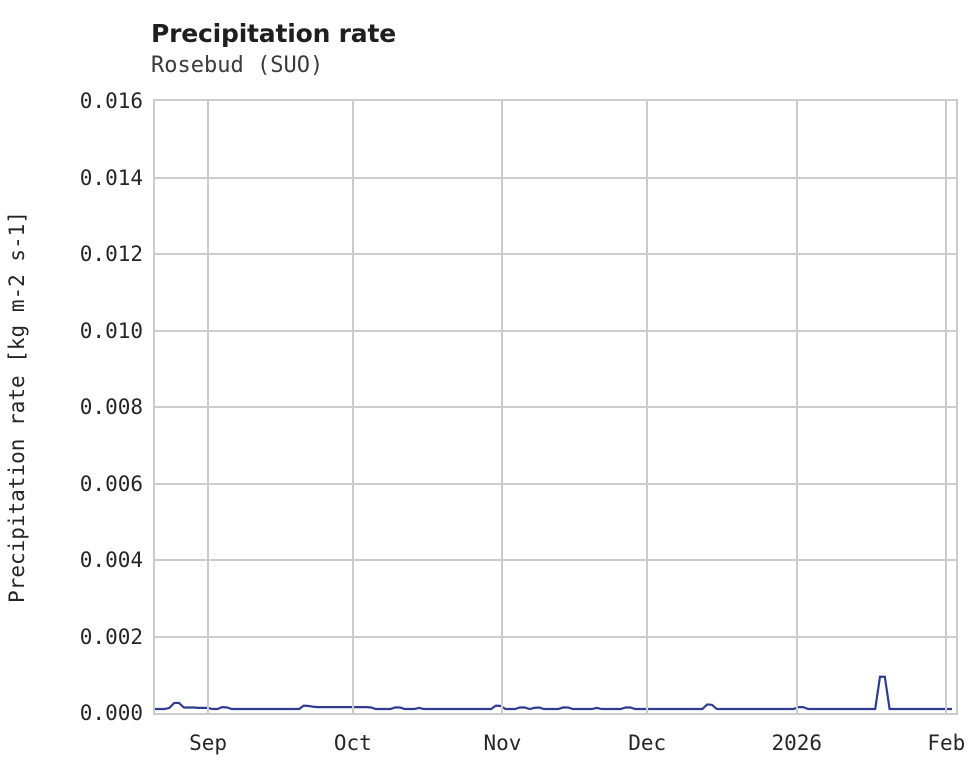  I want to click on chart-subtitle: Rosebud (SUO), so click(237, 65).